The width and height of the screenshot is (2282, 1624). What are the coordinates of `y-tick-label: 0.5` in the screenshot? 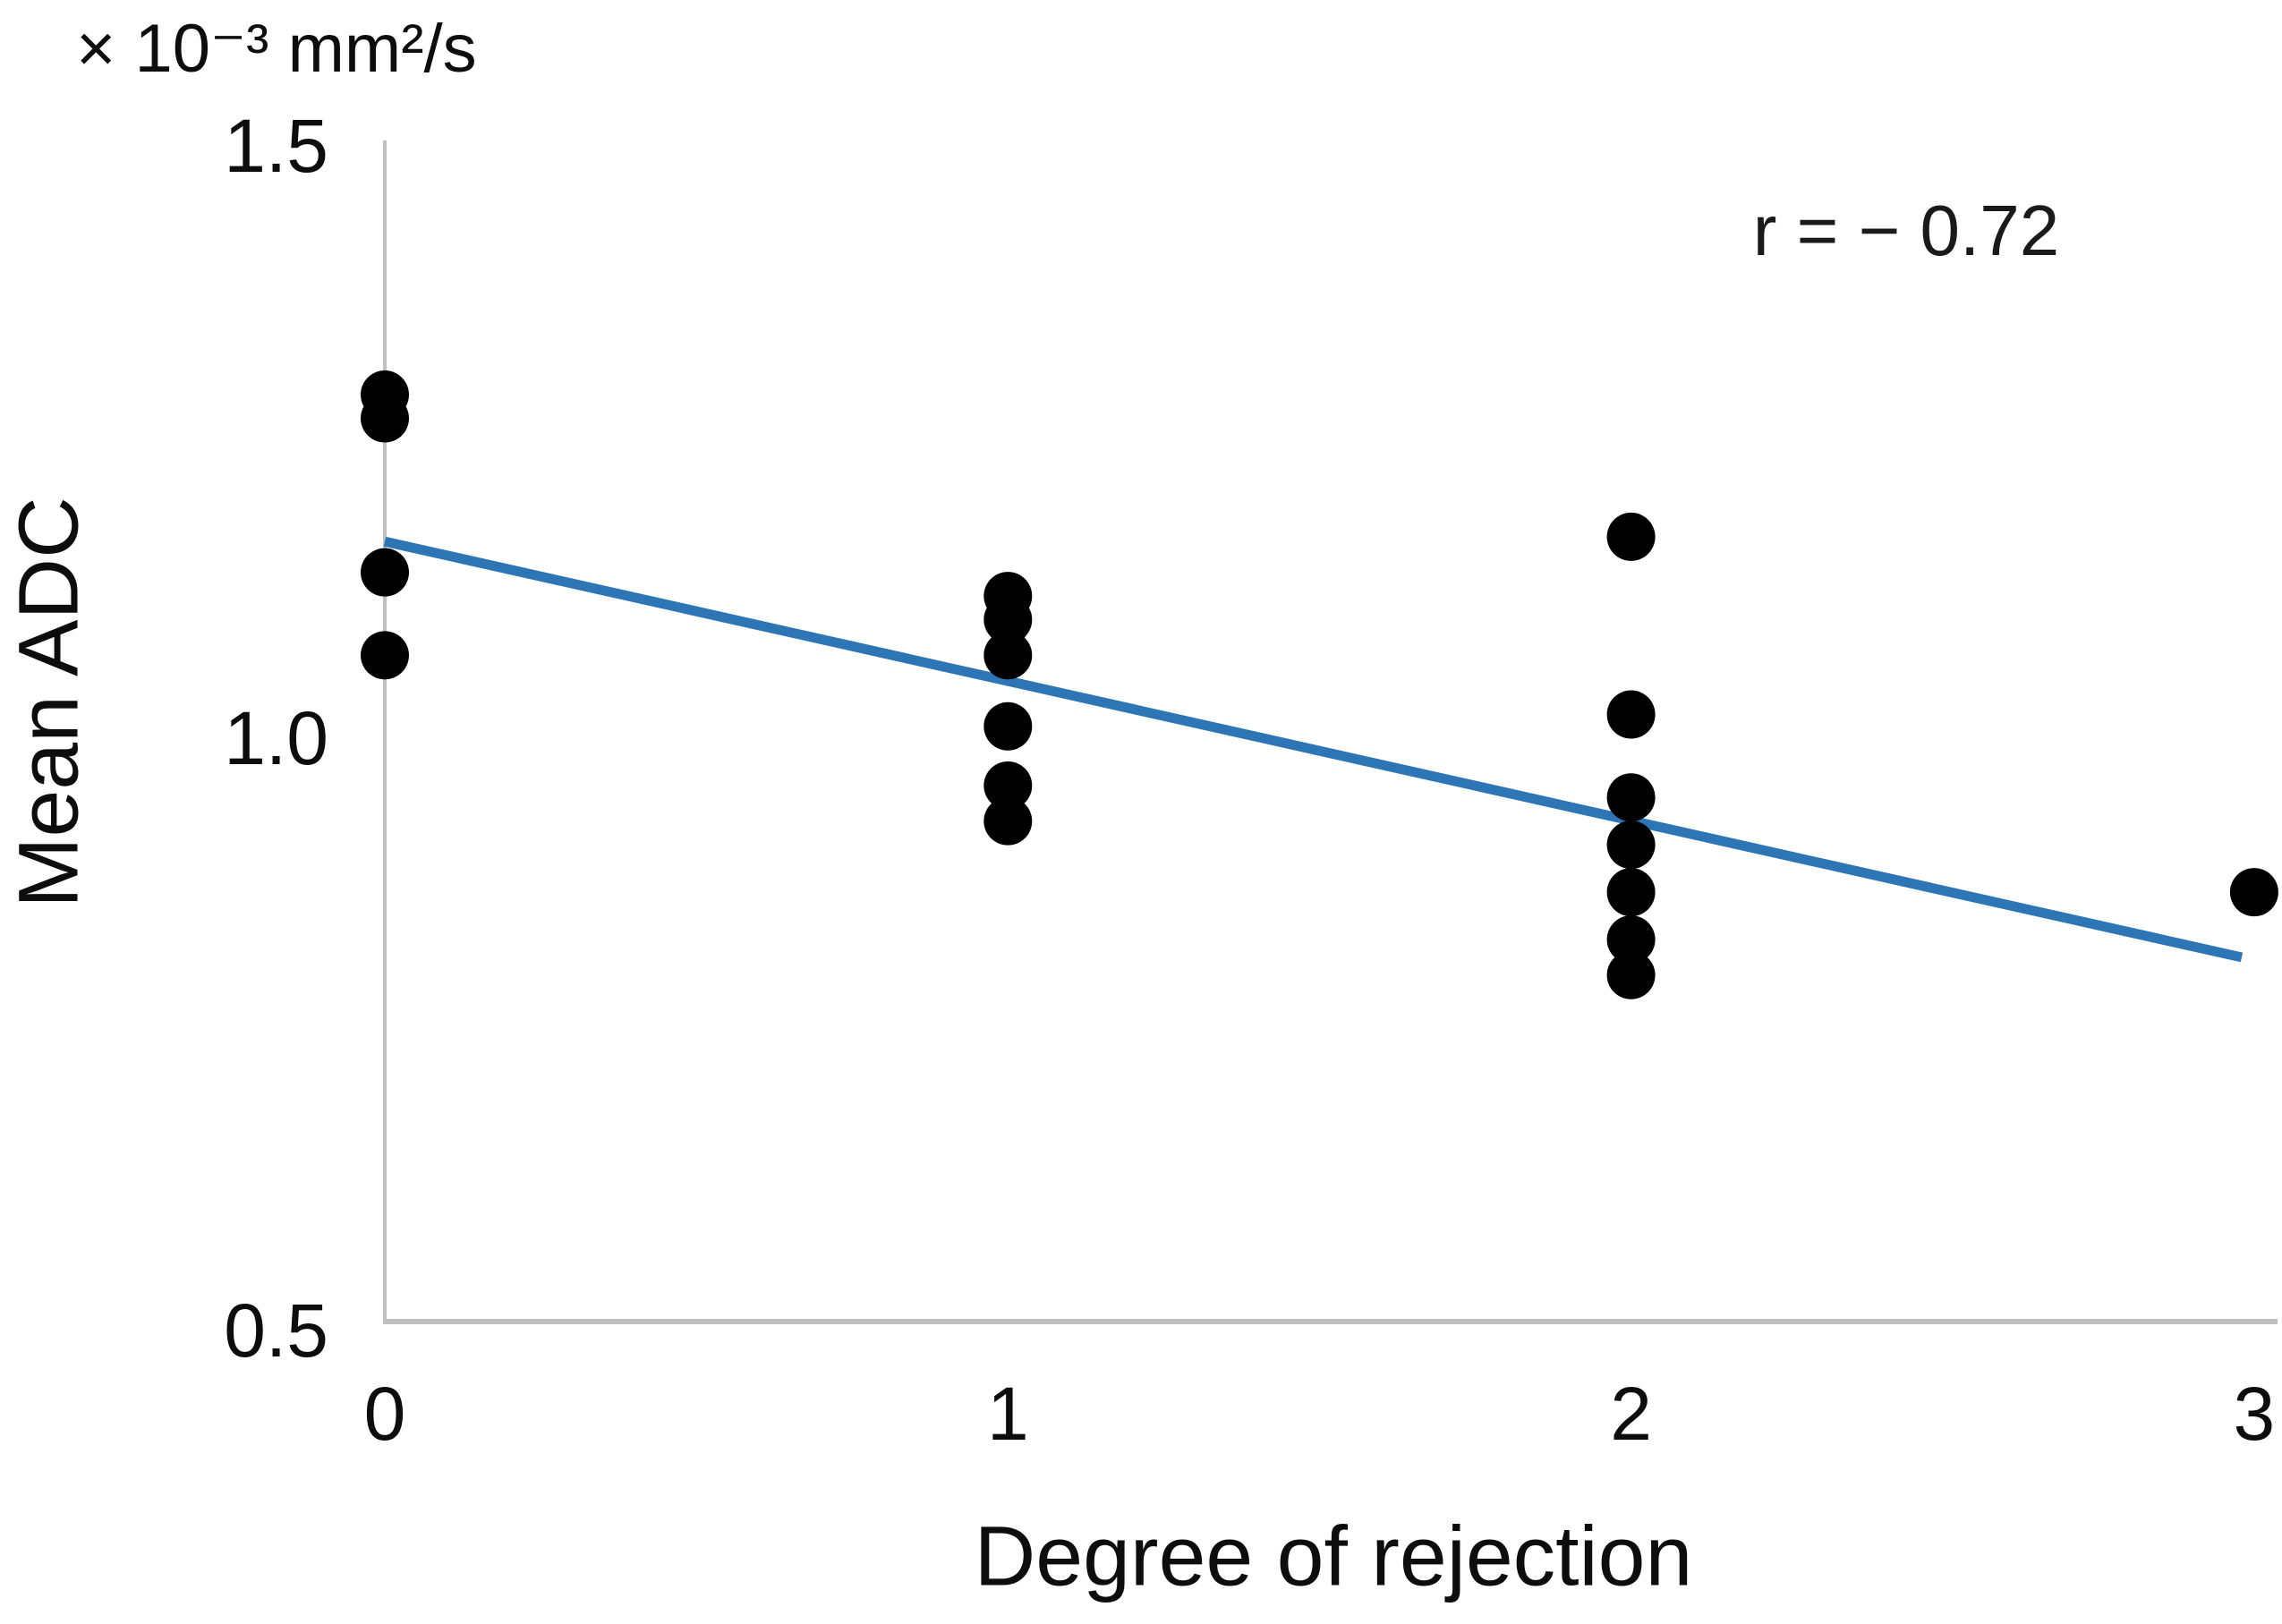 It's located at (276, 1330).